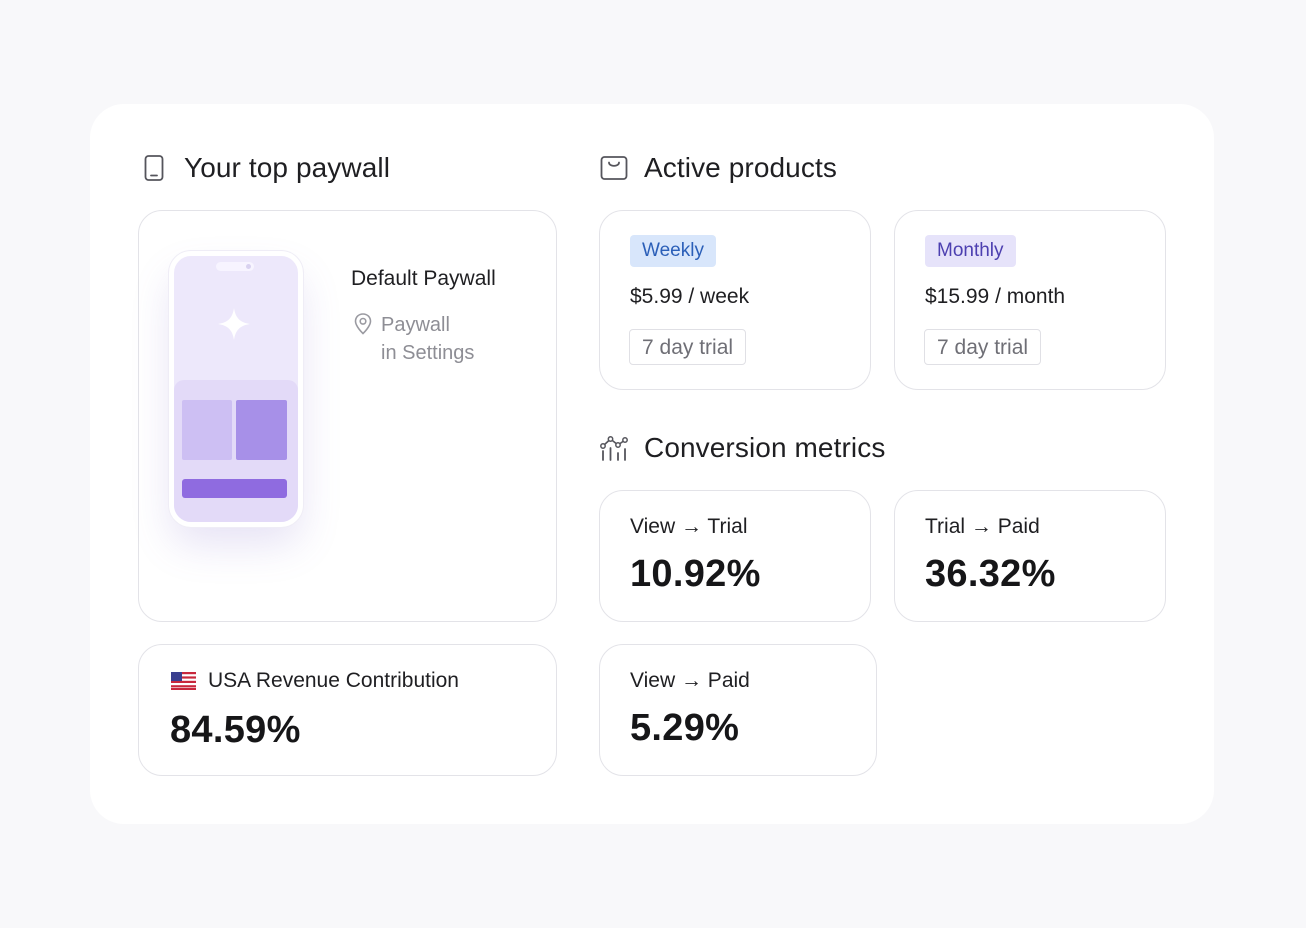 The width and height of the screenshot is (1306, 928). What do you see at coordinates (333, 680) in the screenshot?
I see `usa-revenue-label: USA Revenue Contribution` at bounding box center [333, 680].